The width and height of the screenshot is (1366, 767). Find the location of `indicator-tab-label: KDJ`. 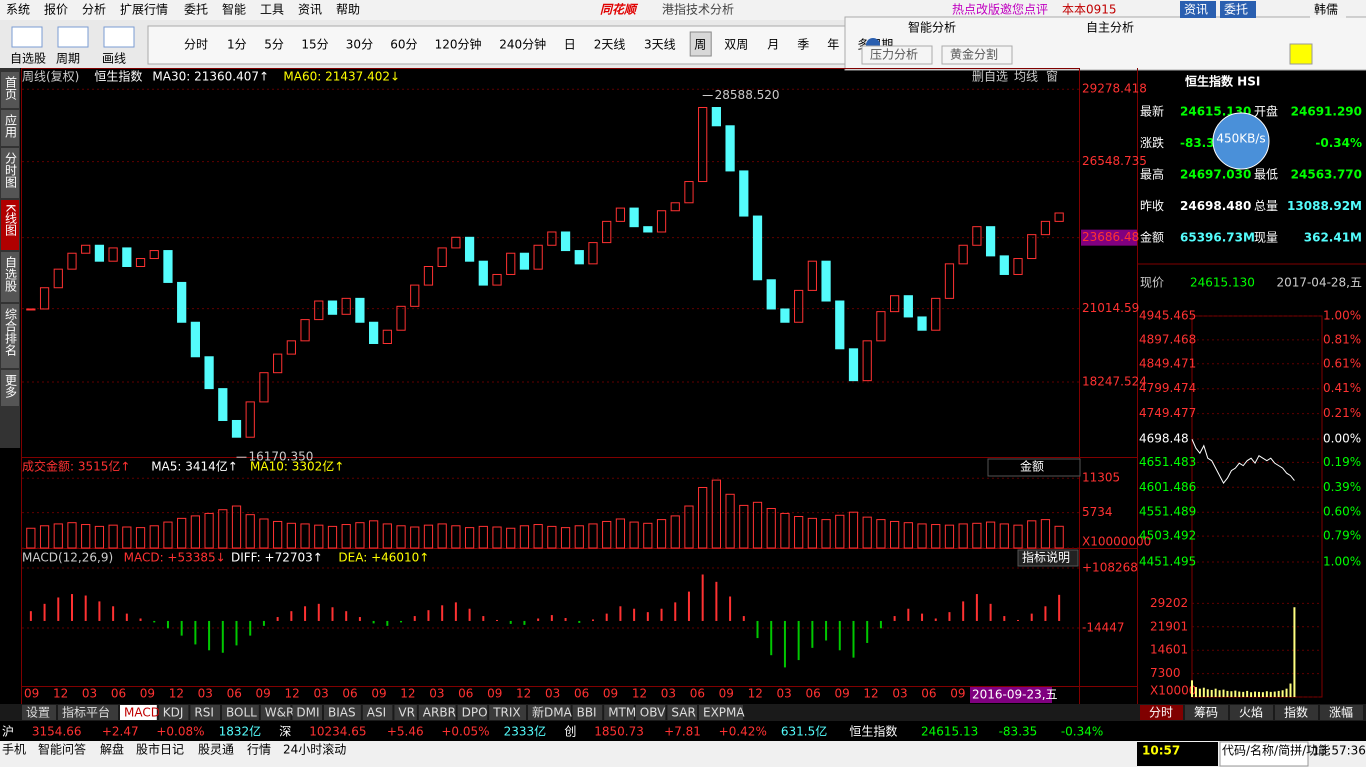

indicator-tab-label: KDJ is located at coordinates (173, 713).